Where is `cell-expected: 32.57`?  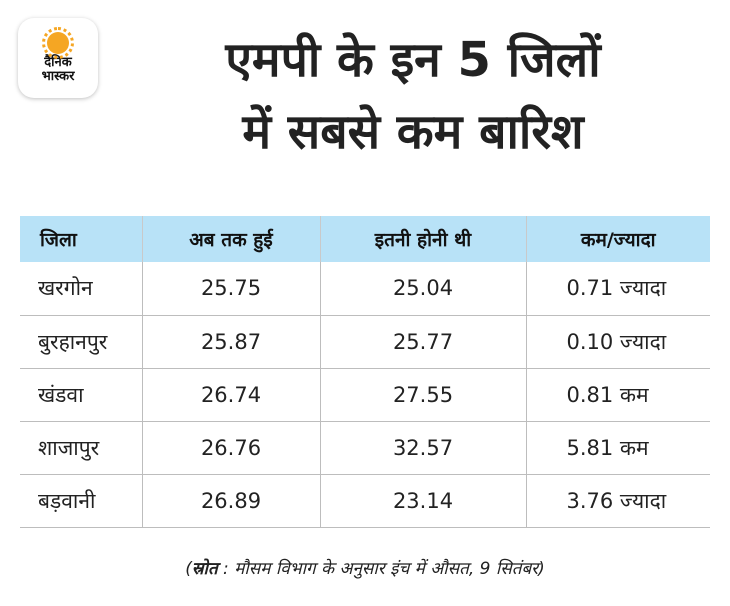 cell-expected: 32.57 is located at coordinates (423, 448).